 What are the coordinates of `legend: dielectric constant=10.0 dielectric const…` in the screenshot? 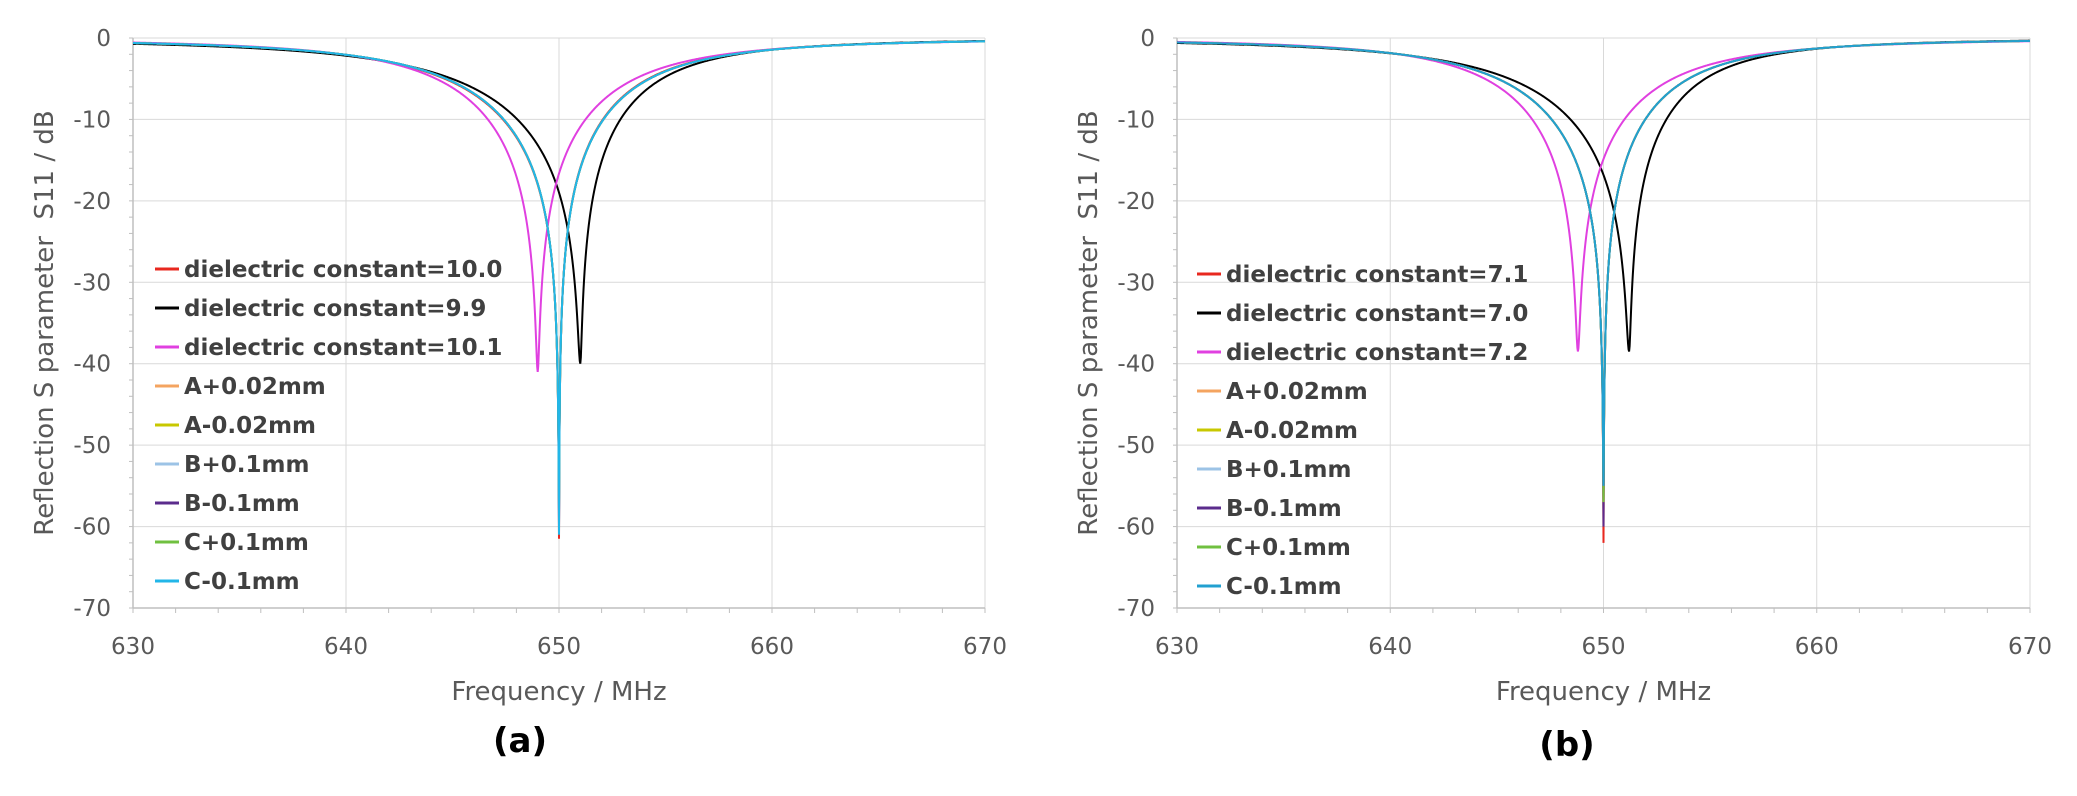 It's located at (328, 426).